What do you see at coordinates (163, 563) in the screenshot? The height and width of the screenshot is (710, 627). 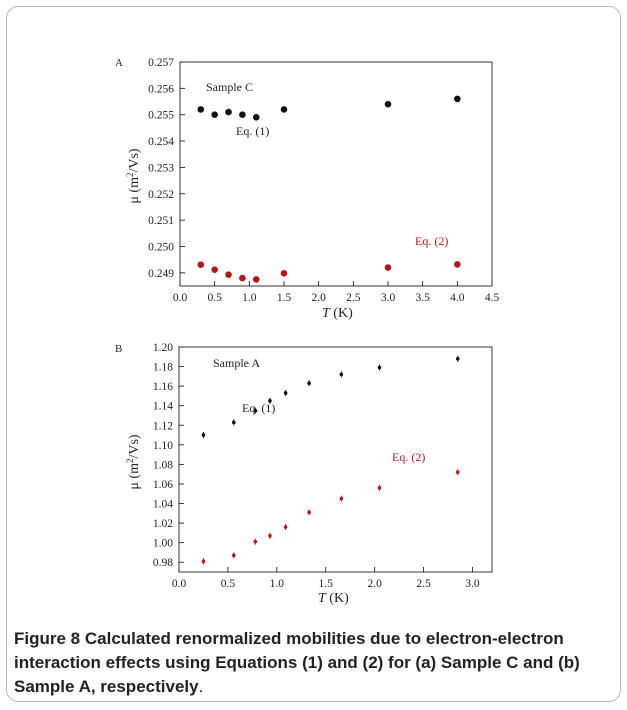 I see `panel-b-y-tick-label: 0.98` at bounding box center [163, 563].